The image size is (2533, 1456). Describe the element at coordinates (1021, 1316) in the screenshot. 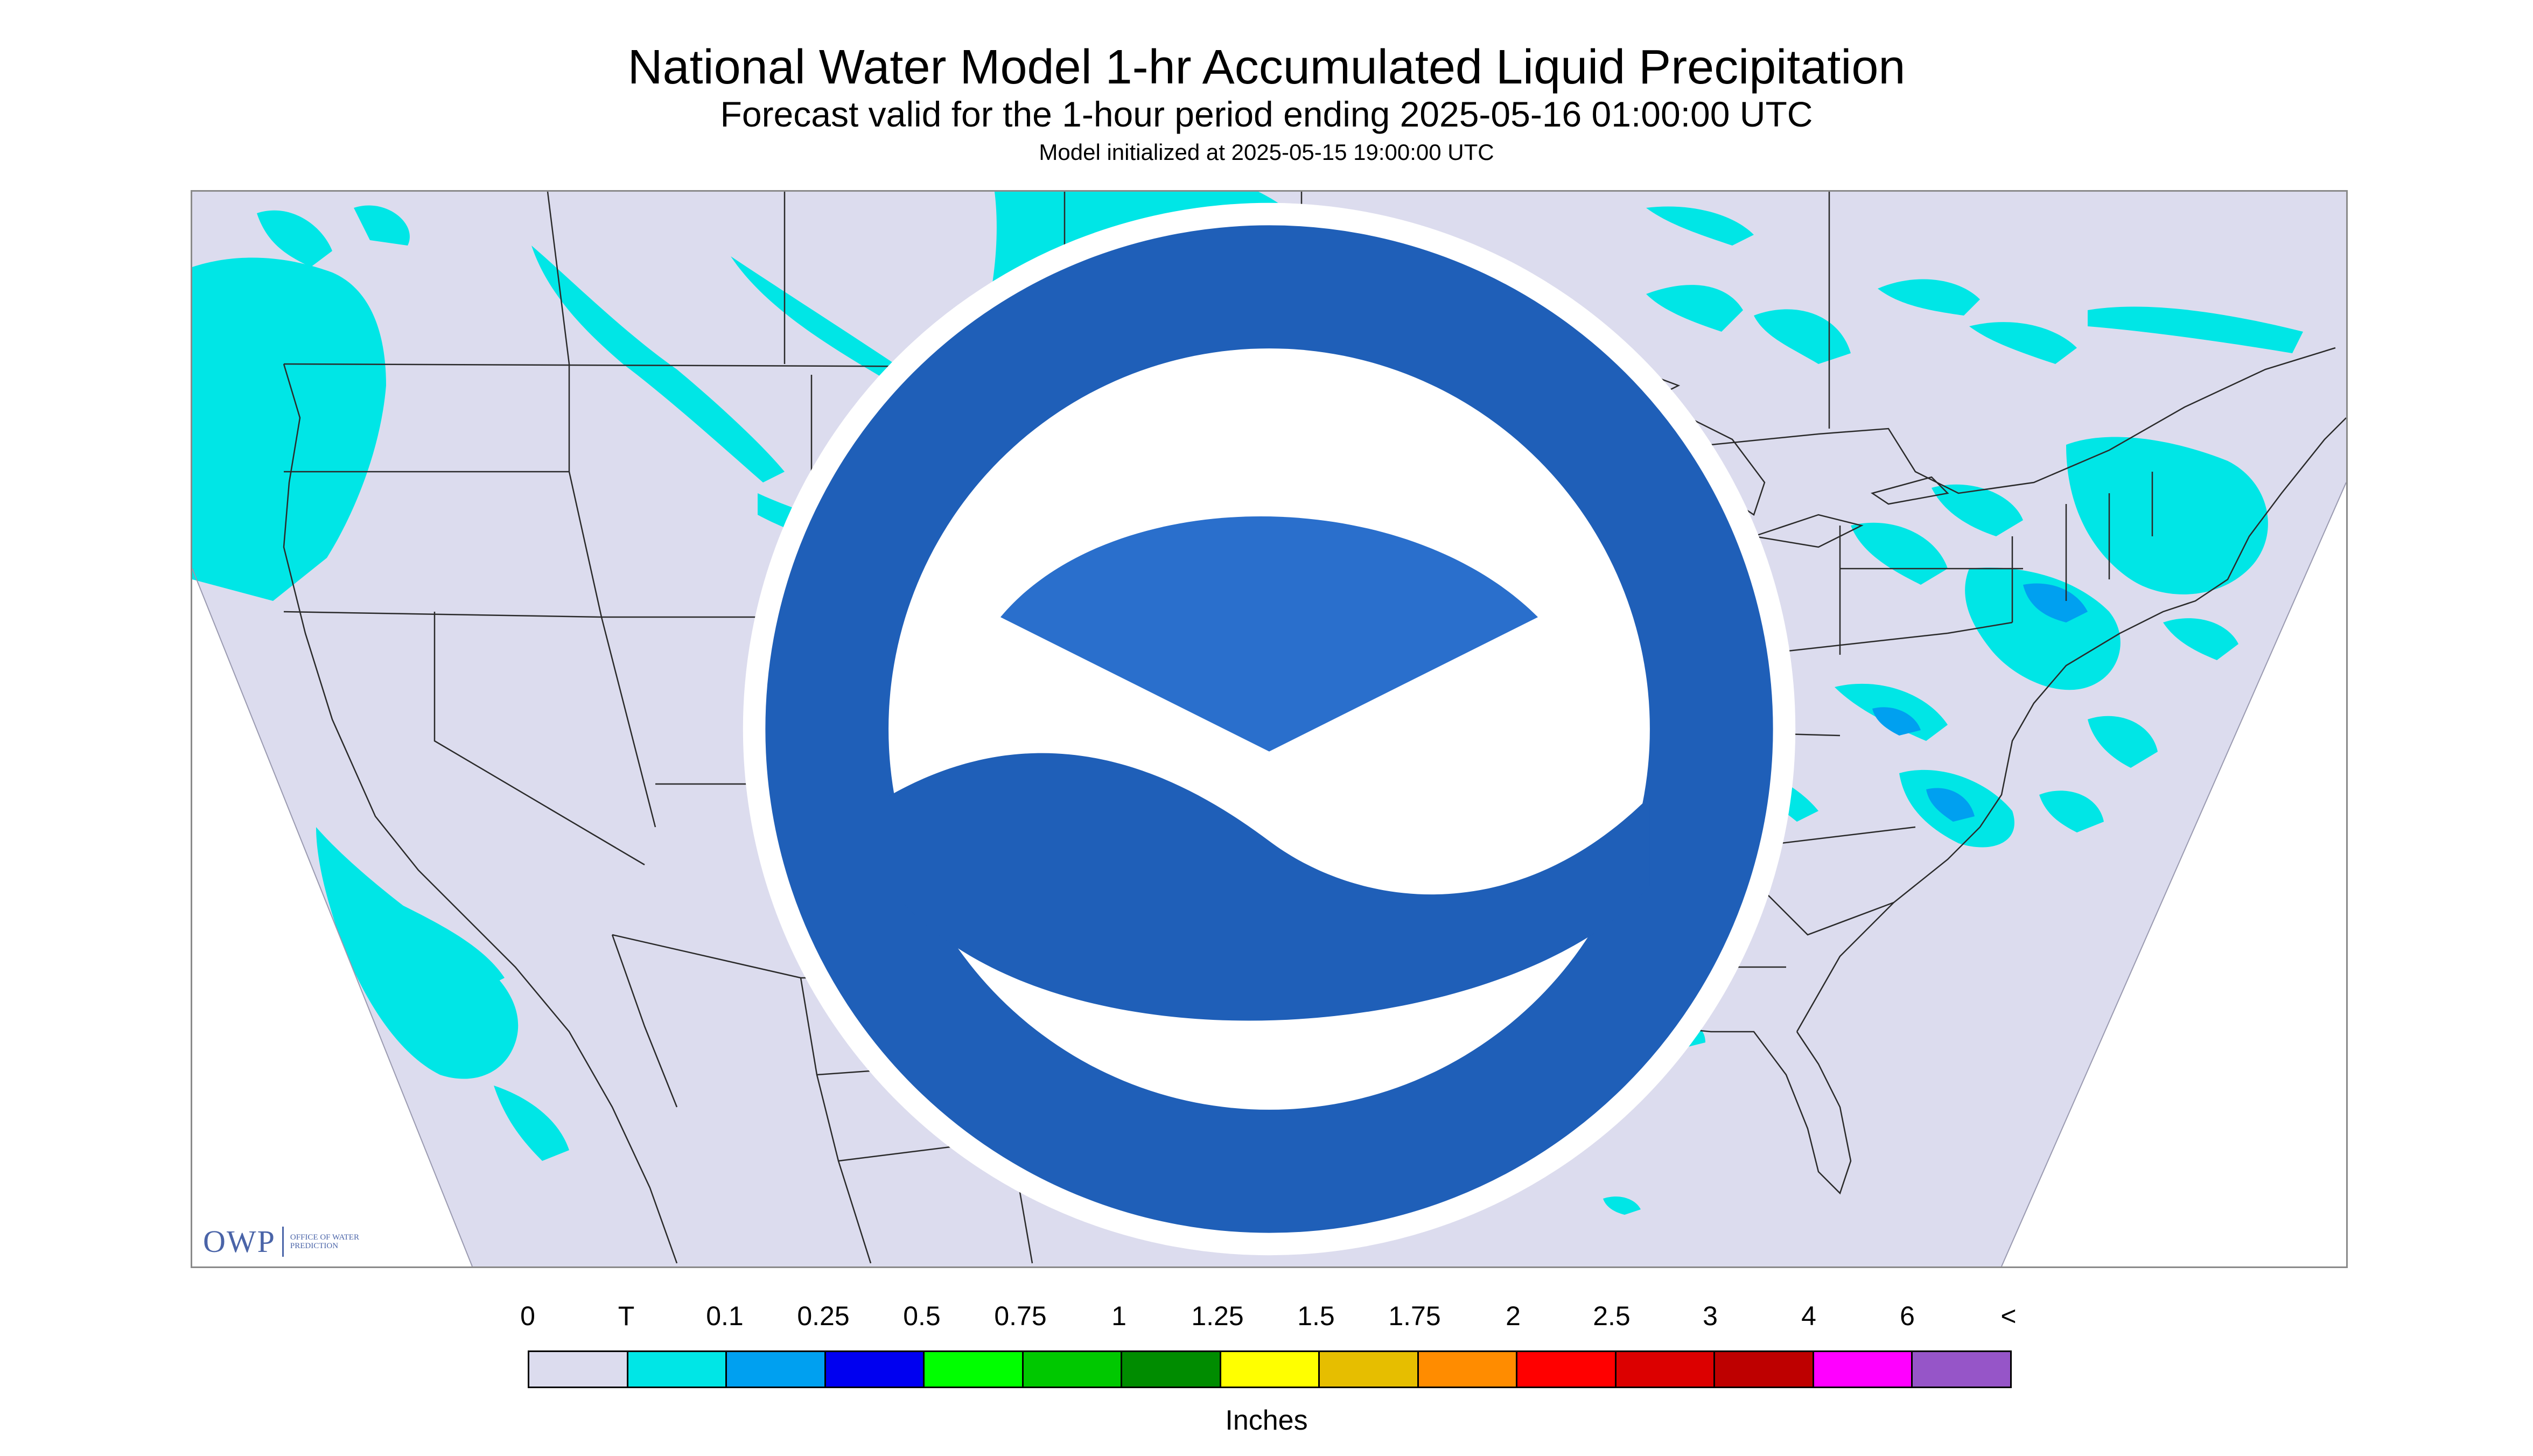

I see `legend-label: 0.75` at that location.